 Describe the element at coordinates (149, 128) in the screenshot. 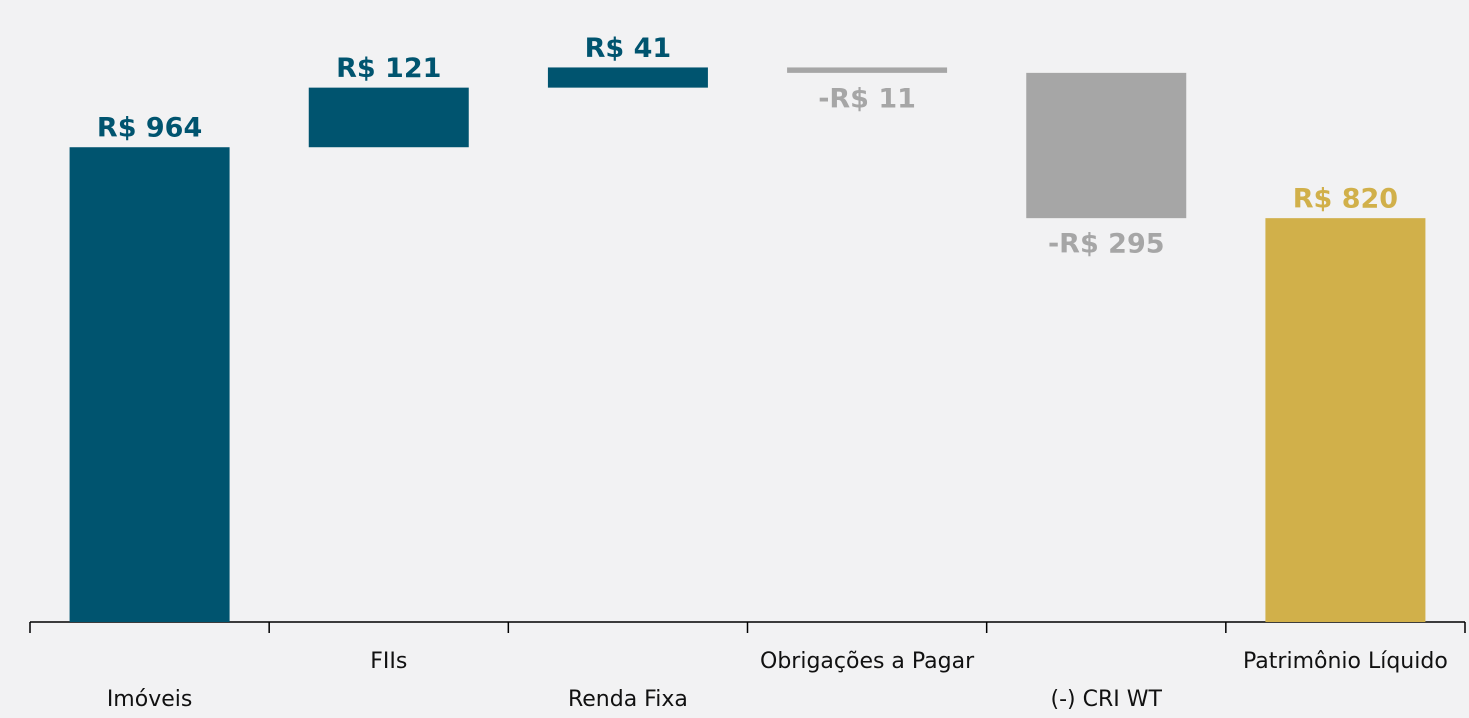

I see `value-label: R$ 964` at that location.